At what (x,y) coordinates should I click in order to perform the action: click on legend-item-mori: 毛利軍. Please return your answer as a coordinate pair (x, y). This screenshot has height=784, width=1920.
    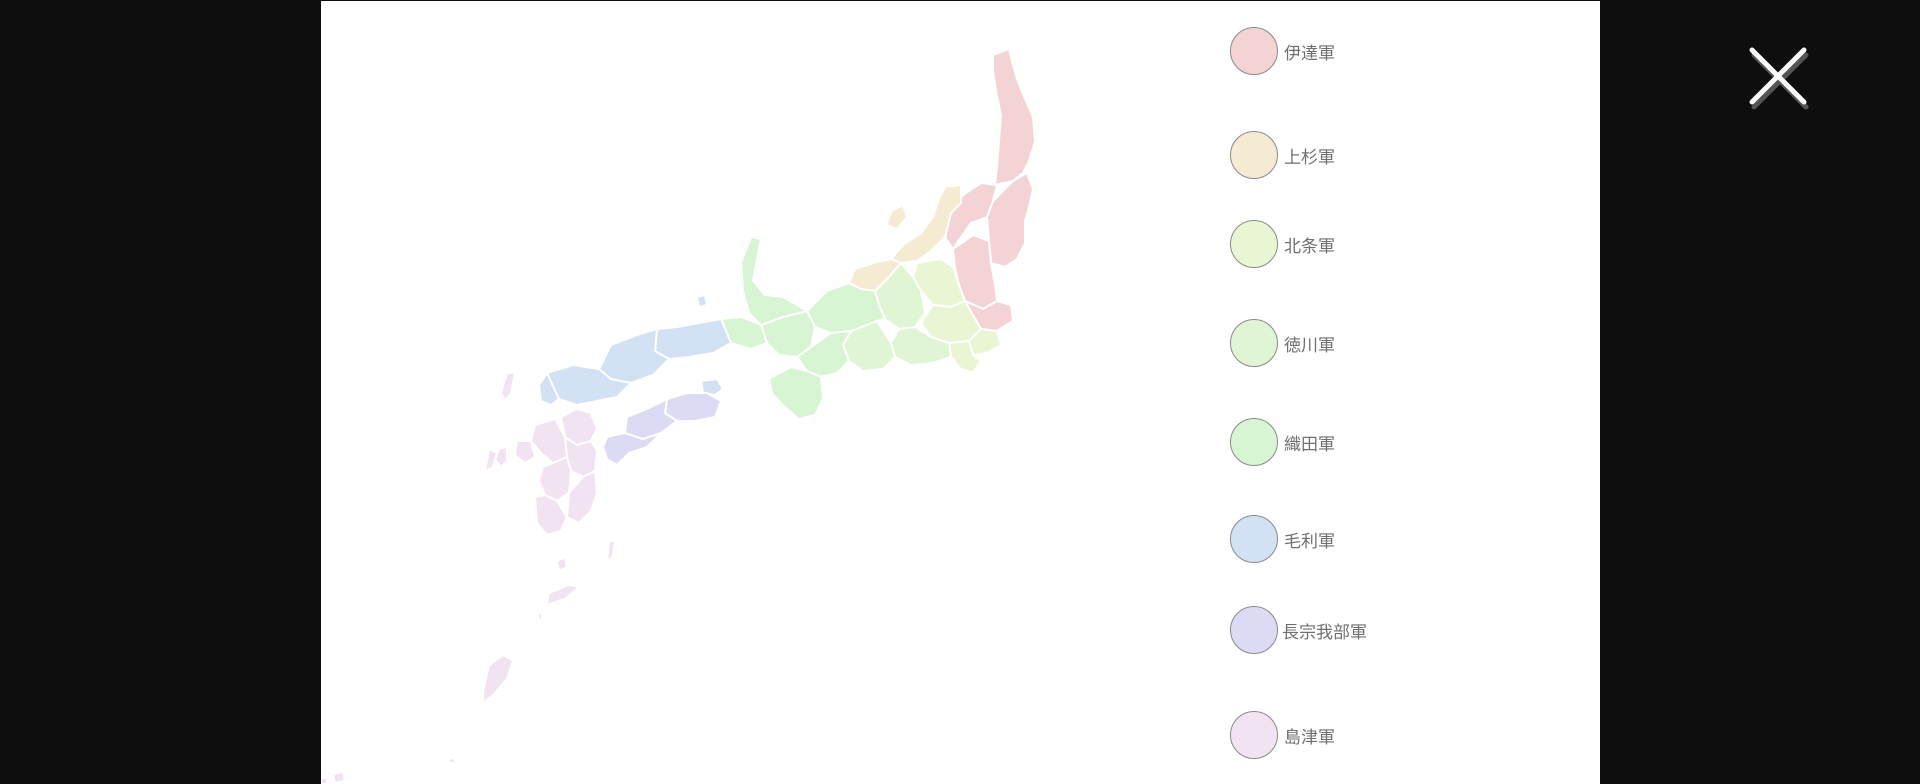
    Looking at the image, I should click on (1282, 539).